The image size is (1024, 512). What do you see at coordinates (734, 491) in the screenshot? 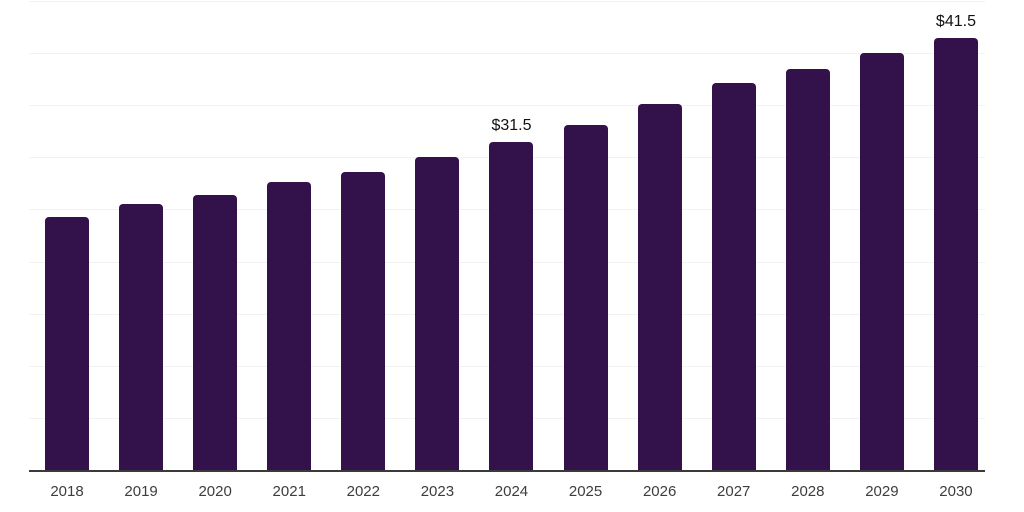
I see `x-tick-2027: 2027` at bounding box center [734, 491].